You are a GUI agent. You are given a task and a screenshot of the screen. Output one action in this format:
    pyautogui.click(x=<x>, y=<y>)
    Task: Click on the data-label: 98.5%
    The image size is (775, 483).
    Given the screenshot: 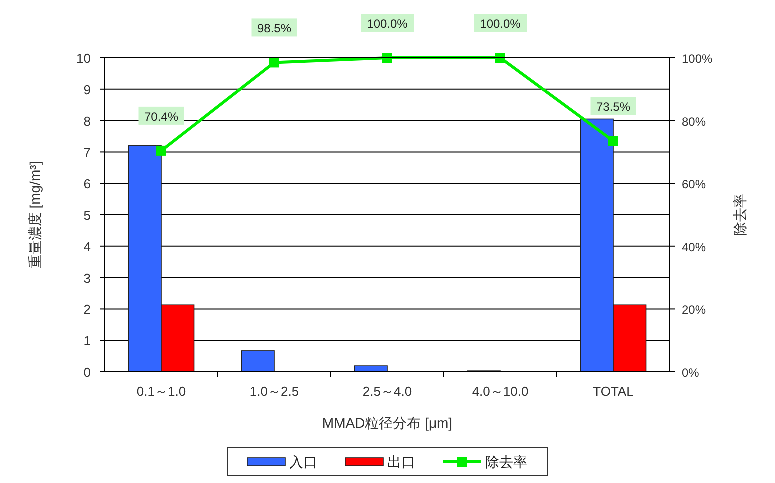 What is the action you would take?
    pyautogui.click(x=274, y=29)
    